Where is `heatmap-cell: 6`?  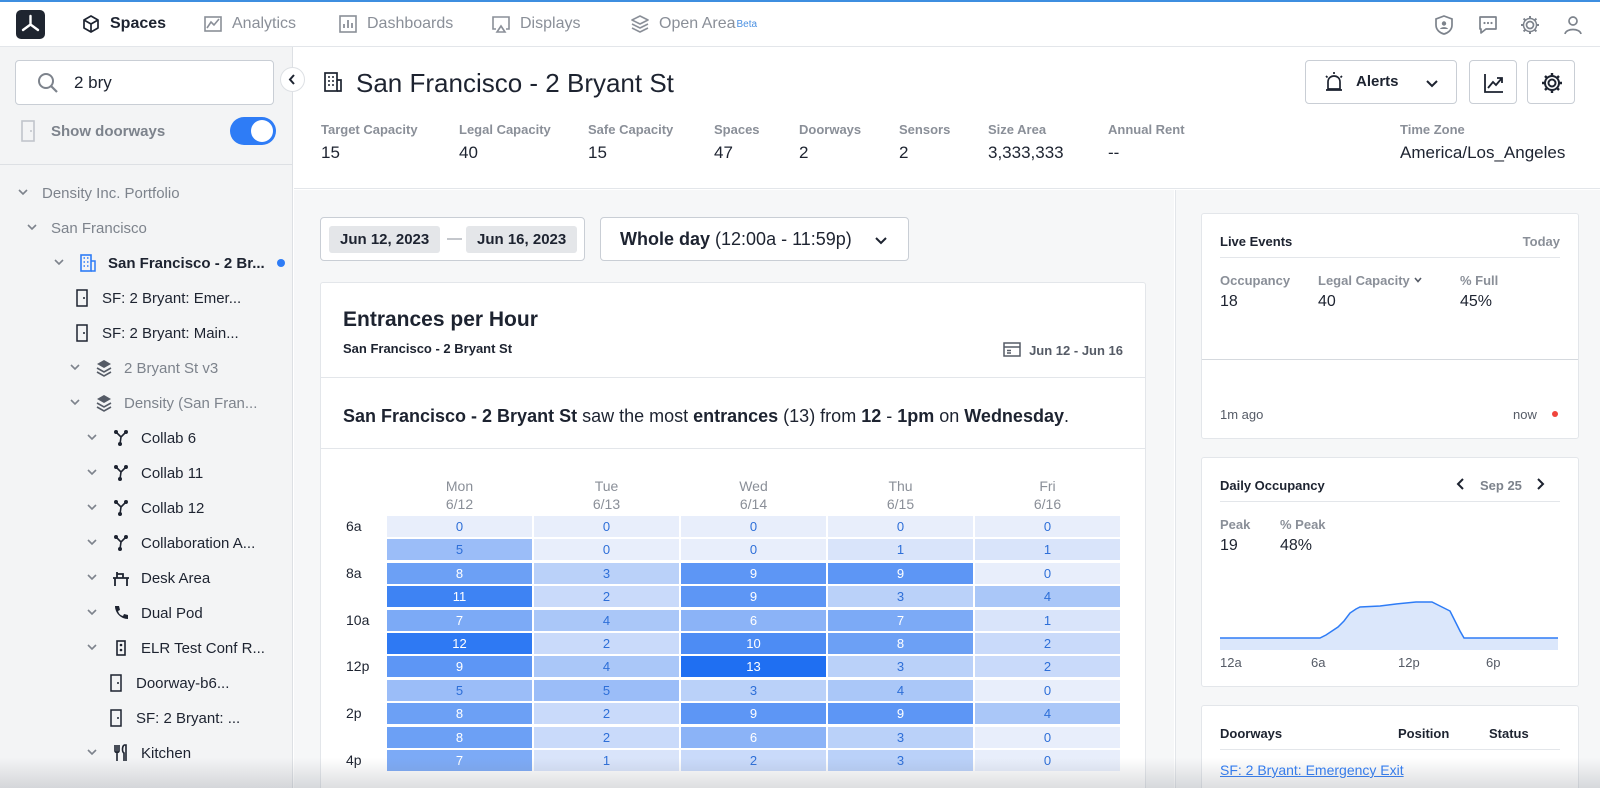
heatmap-cell: 6 is located at coordinates (753, 620).